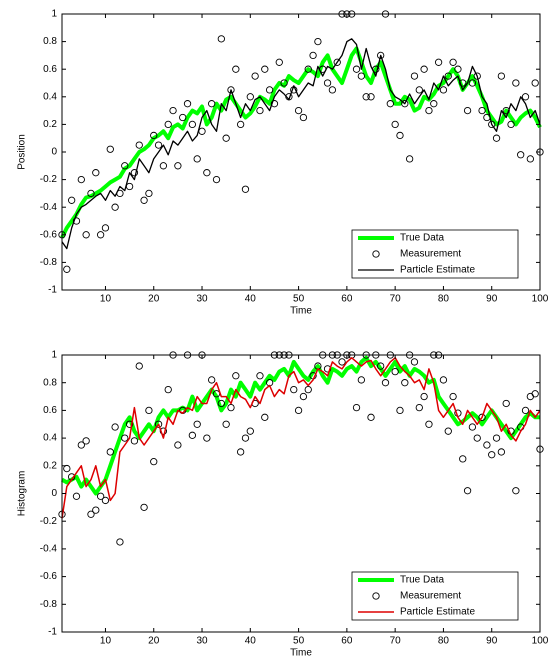  What do you see at coordinates (49, 179) in the screenshot?
I see `y-tick-label: -0.2` at bounding box center [49, 179].